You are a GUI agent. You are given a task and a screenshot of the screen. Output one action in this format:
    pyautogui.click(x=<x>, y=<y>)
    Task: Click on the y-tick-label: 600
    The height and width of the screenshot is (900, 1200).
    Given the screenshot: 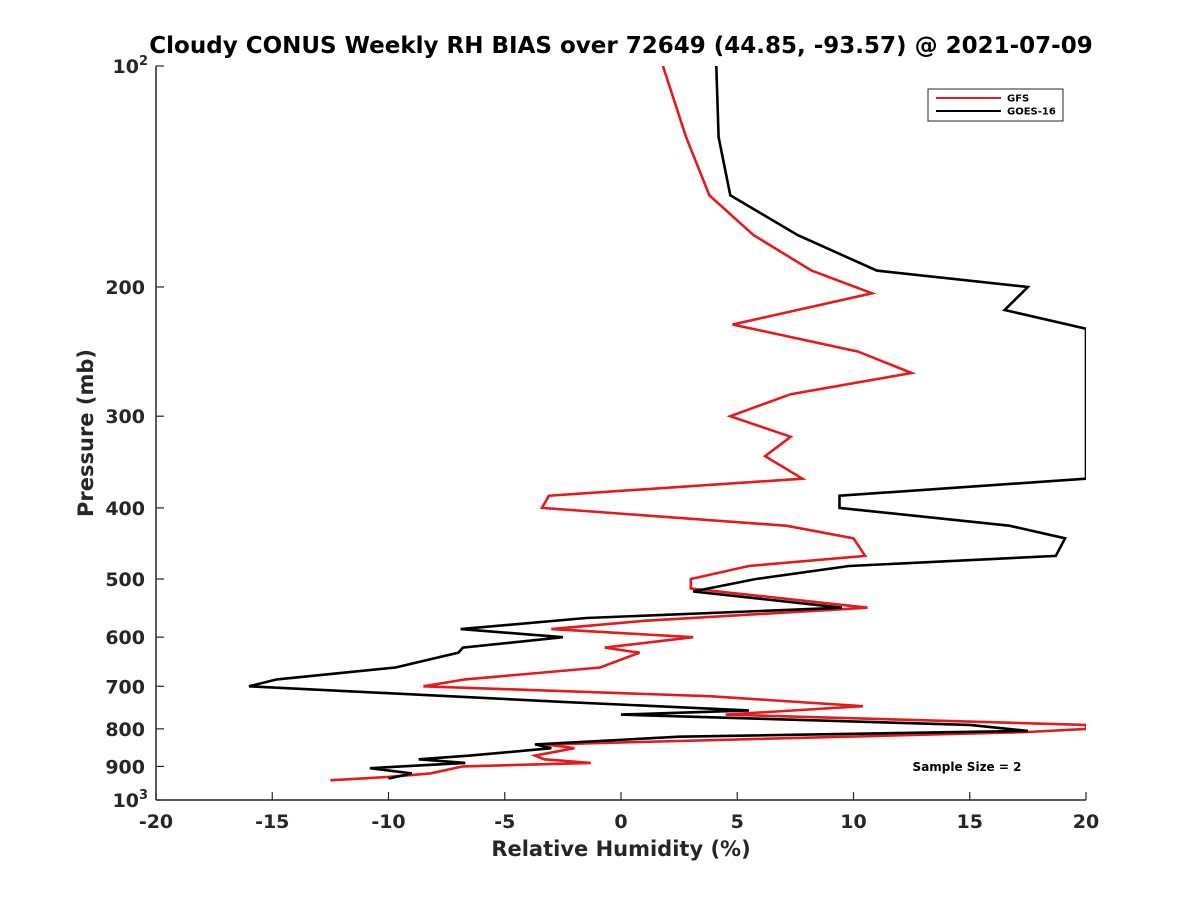 What is the action you would take?
    pyautogui.click(x=125, y=638)
    